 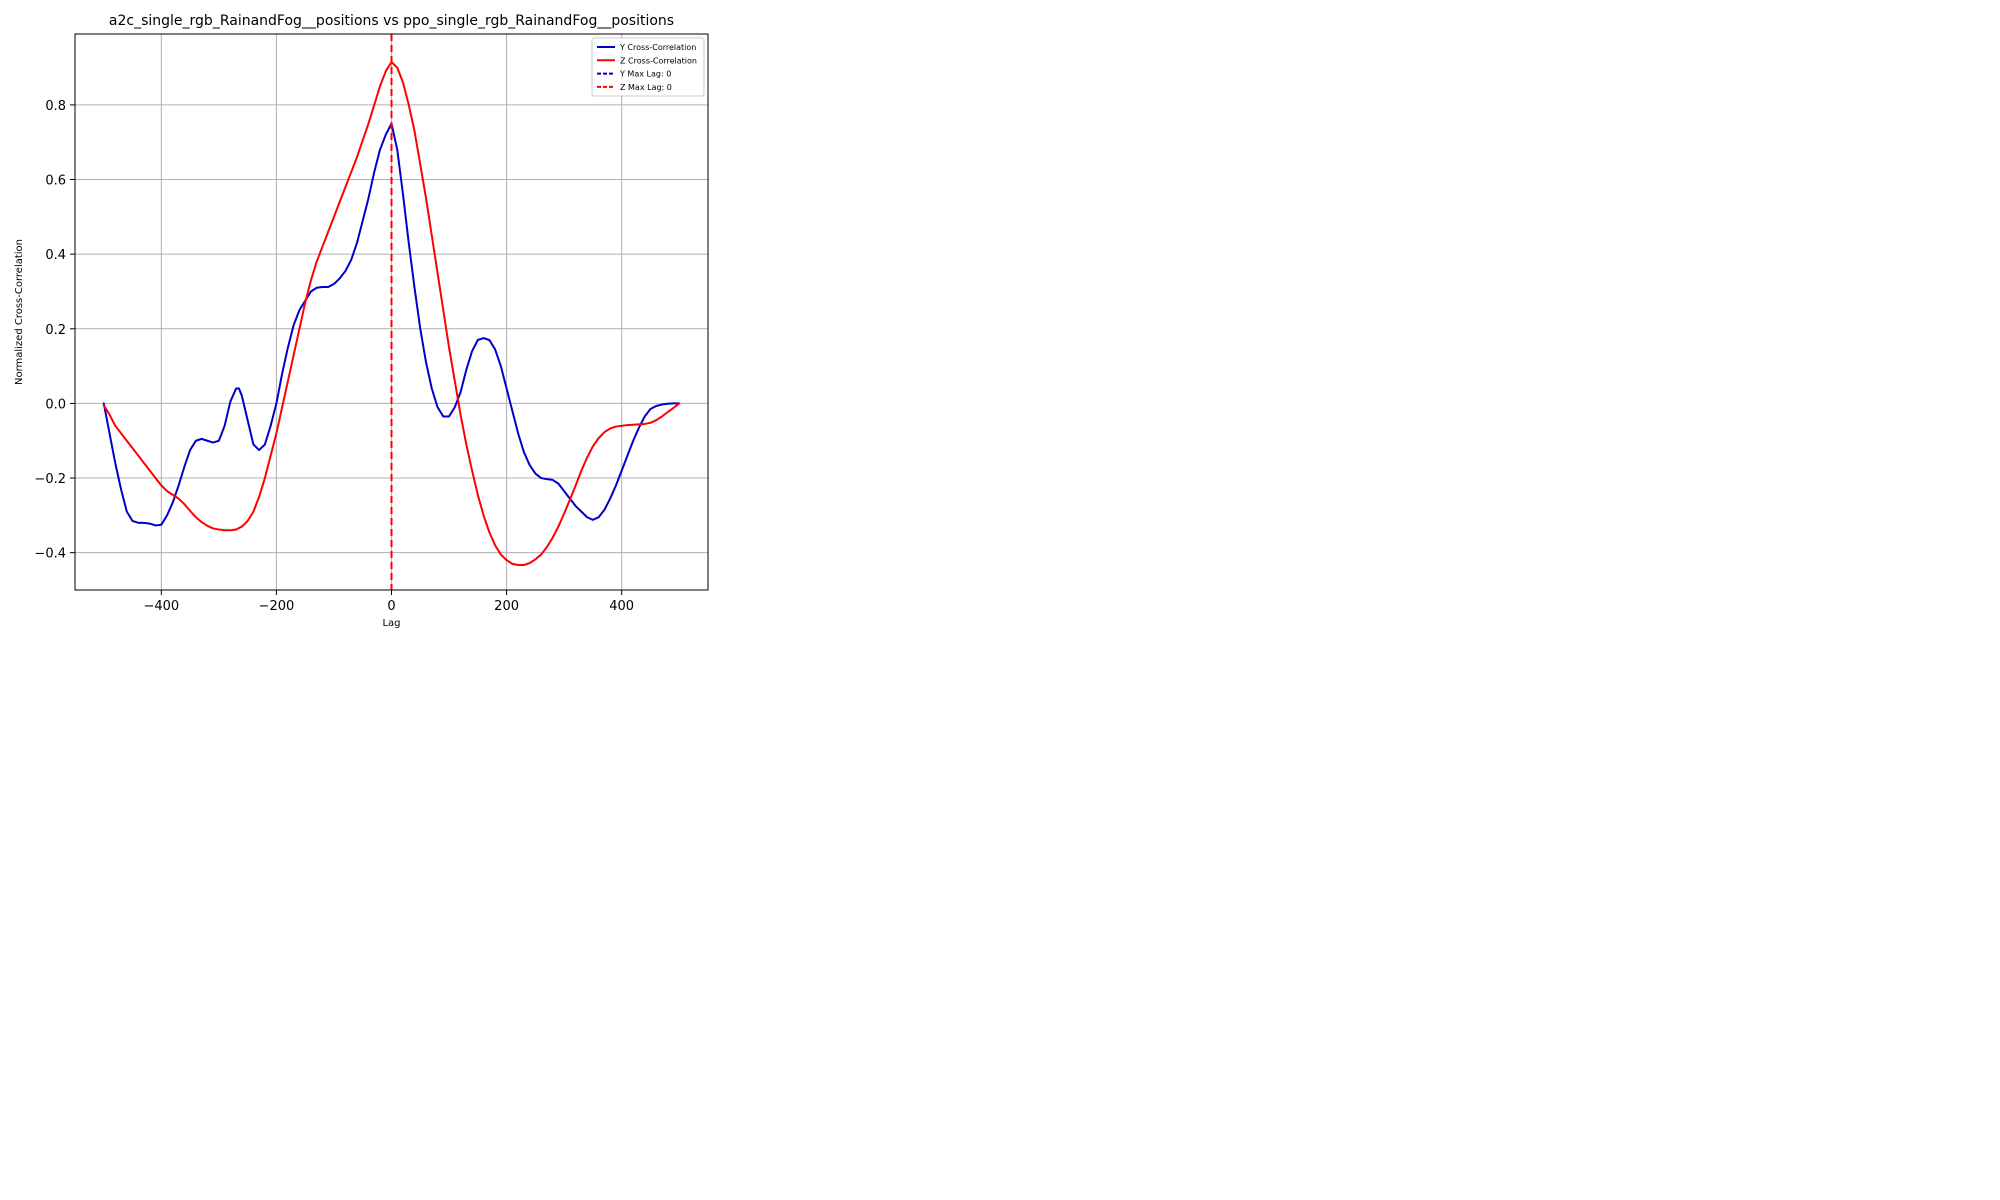 What do you see at coordinates (55, 404) in the screenshot?
I see `y-tick-label: 0.0` at bounding box center [55, 404].